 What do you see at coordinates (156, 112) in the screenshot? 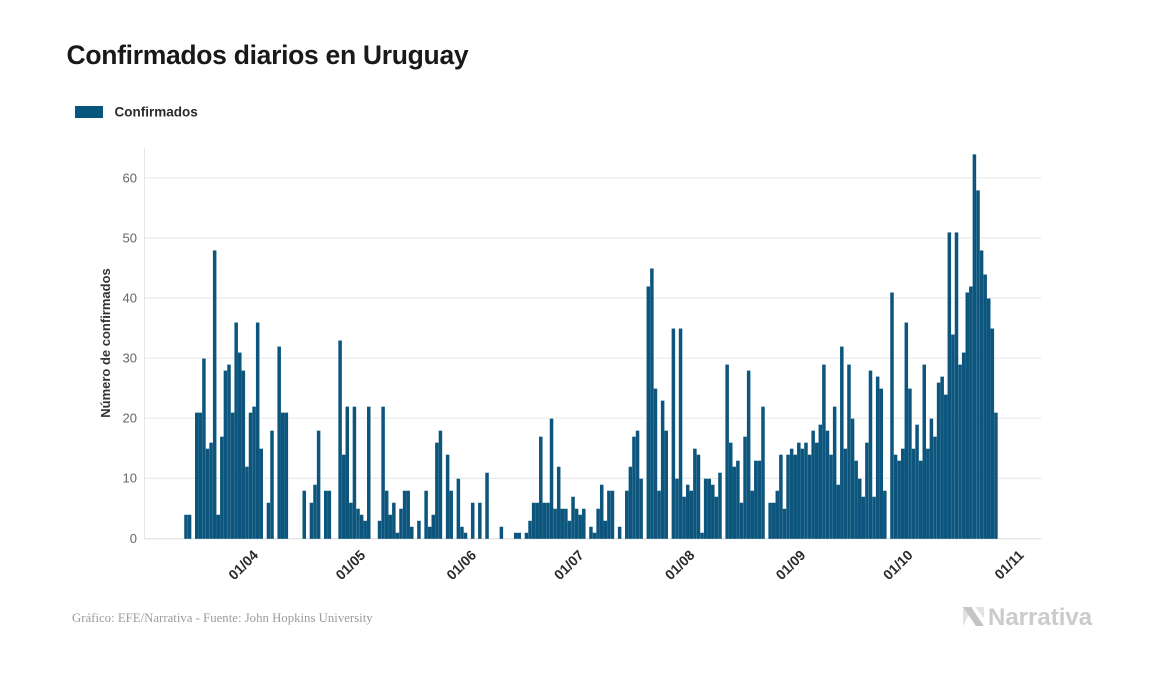
I see `svg-text: Confirmados` at bounding box center [156, 112].